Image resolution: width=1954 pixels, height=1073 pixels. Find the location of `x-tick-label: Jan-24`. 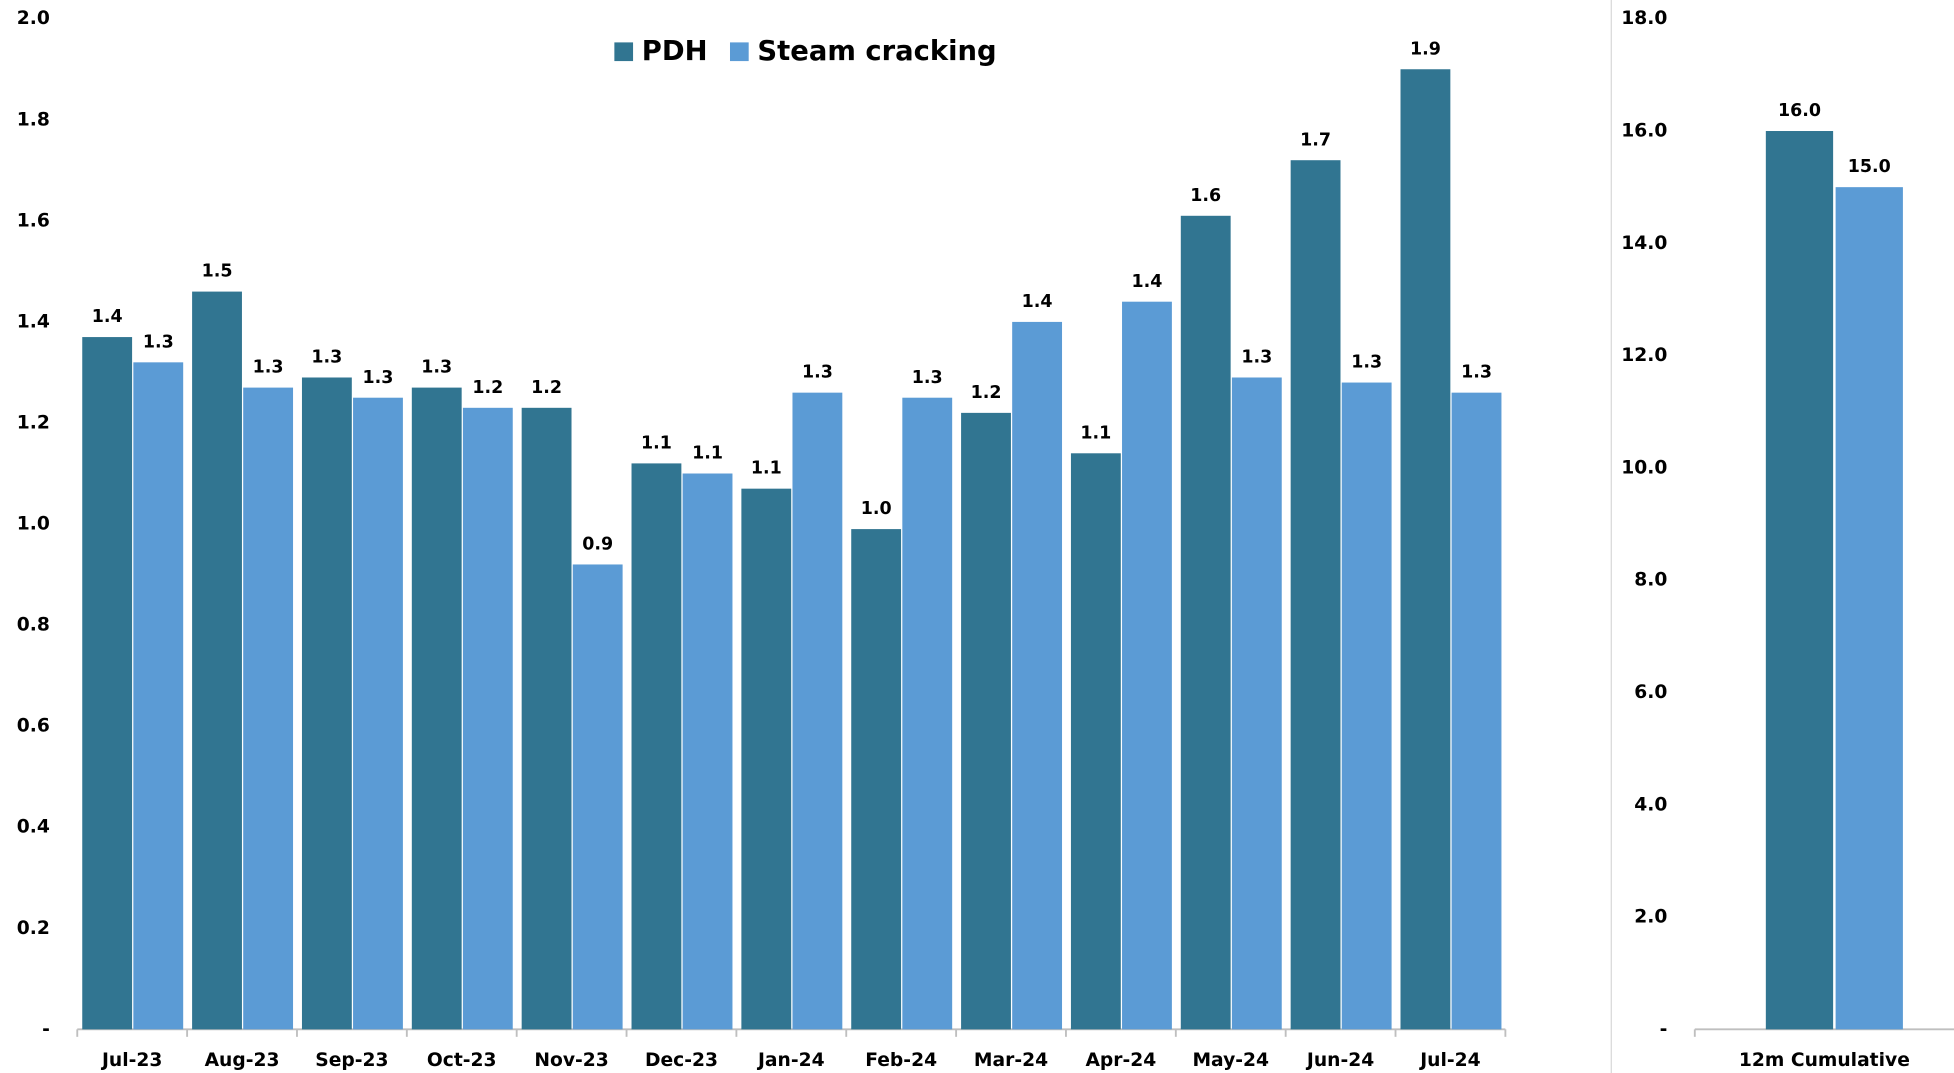

x-tick-label: Jan-24 is located at coordinates (790, 1060).